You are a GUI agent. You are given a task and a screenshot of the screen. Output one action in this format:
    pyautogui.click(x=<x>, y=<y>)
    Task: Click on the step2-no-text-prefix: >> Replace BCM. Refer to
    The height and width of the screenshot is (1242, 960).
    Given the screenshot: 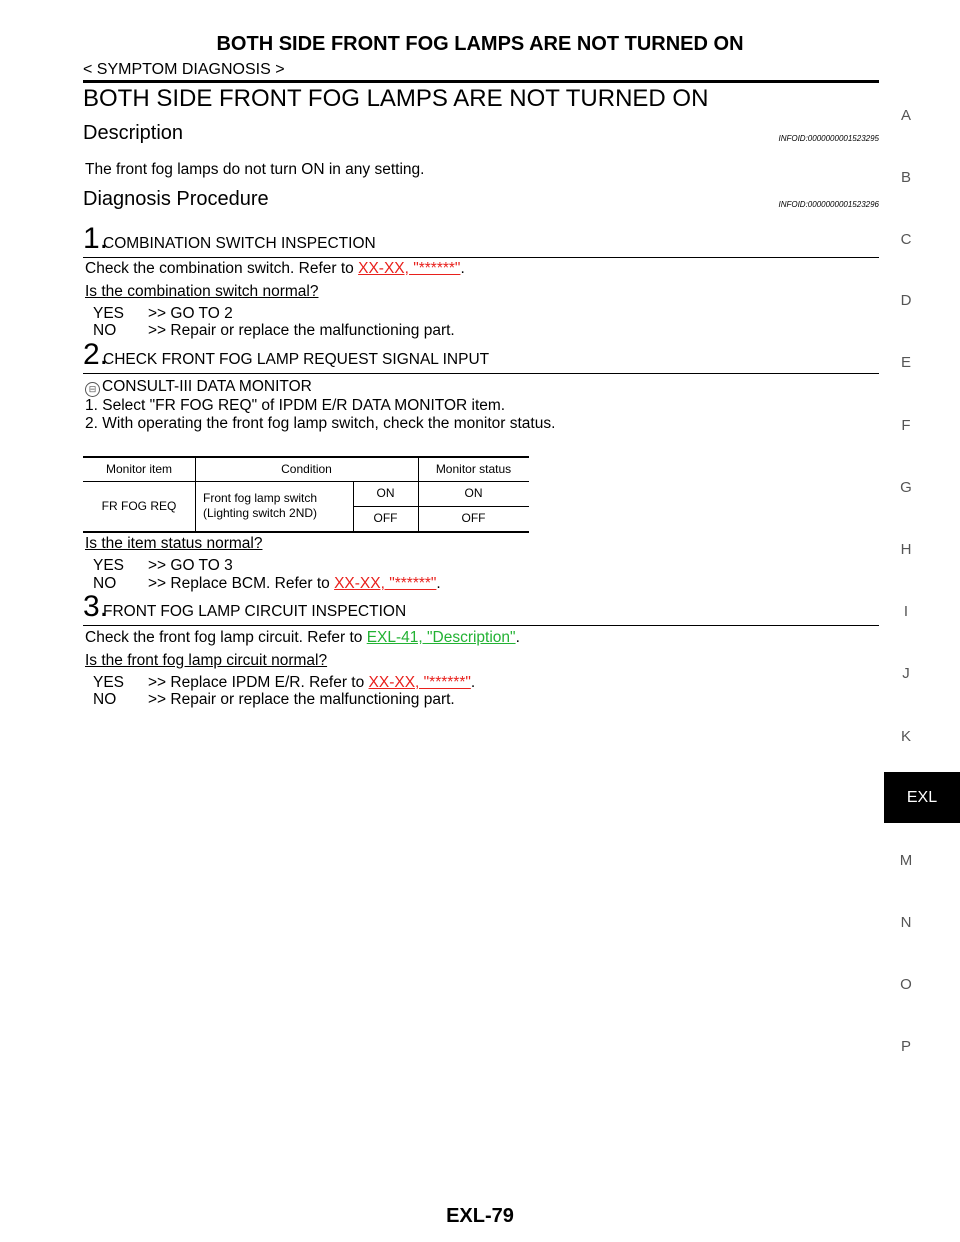 What is the action you would take?
    pyautogui.click(x=241, y=583)
    